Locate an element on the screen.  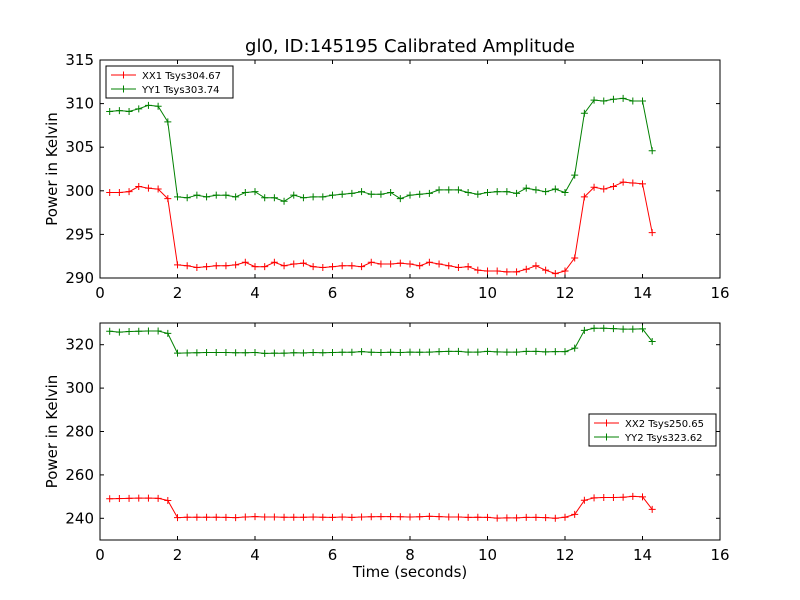
x-tick-label: 6 is located at coordinates (333, 555).